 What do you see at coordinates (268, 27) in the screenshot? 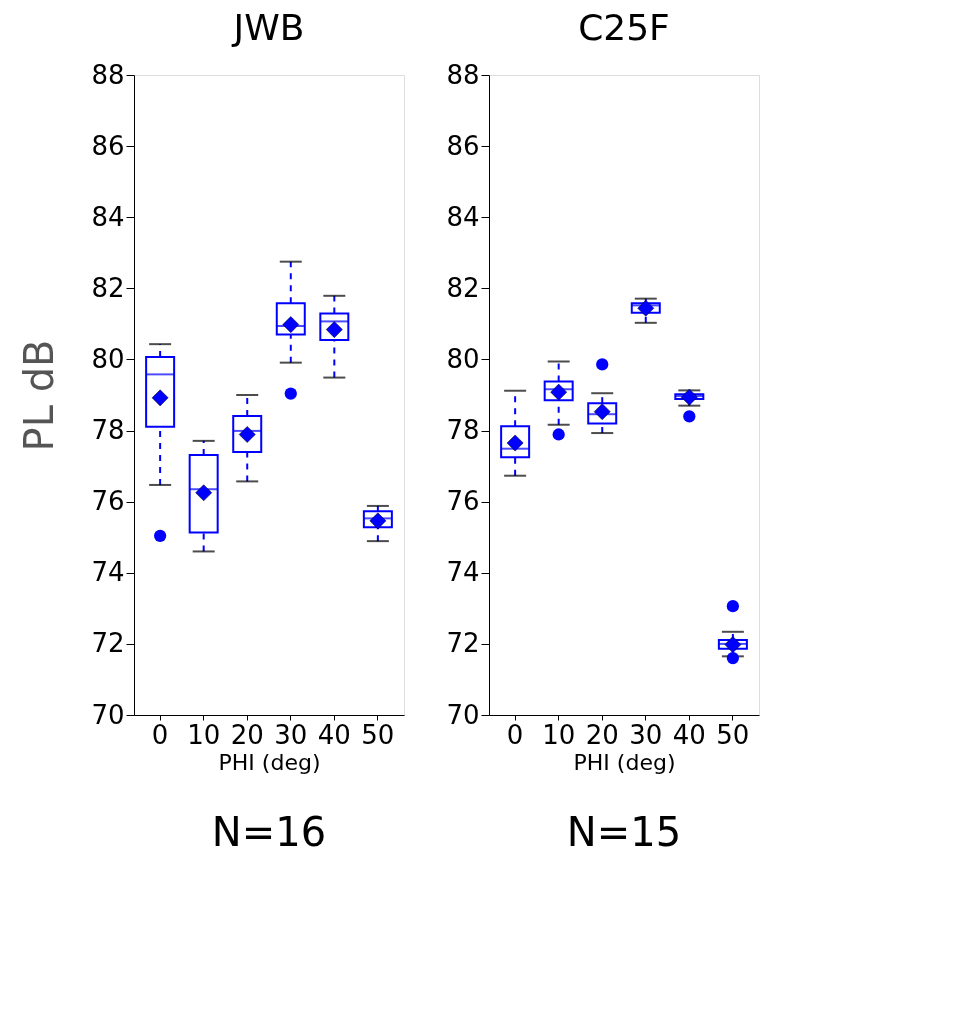
I see `chart-title: JWB` at bounding box center [268, 27].